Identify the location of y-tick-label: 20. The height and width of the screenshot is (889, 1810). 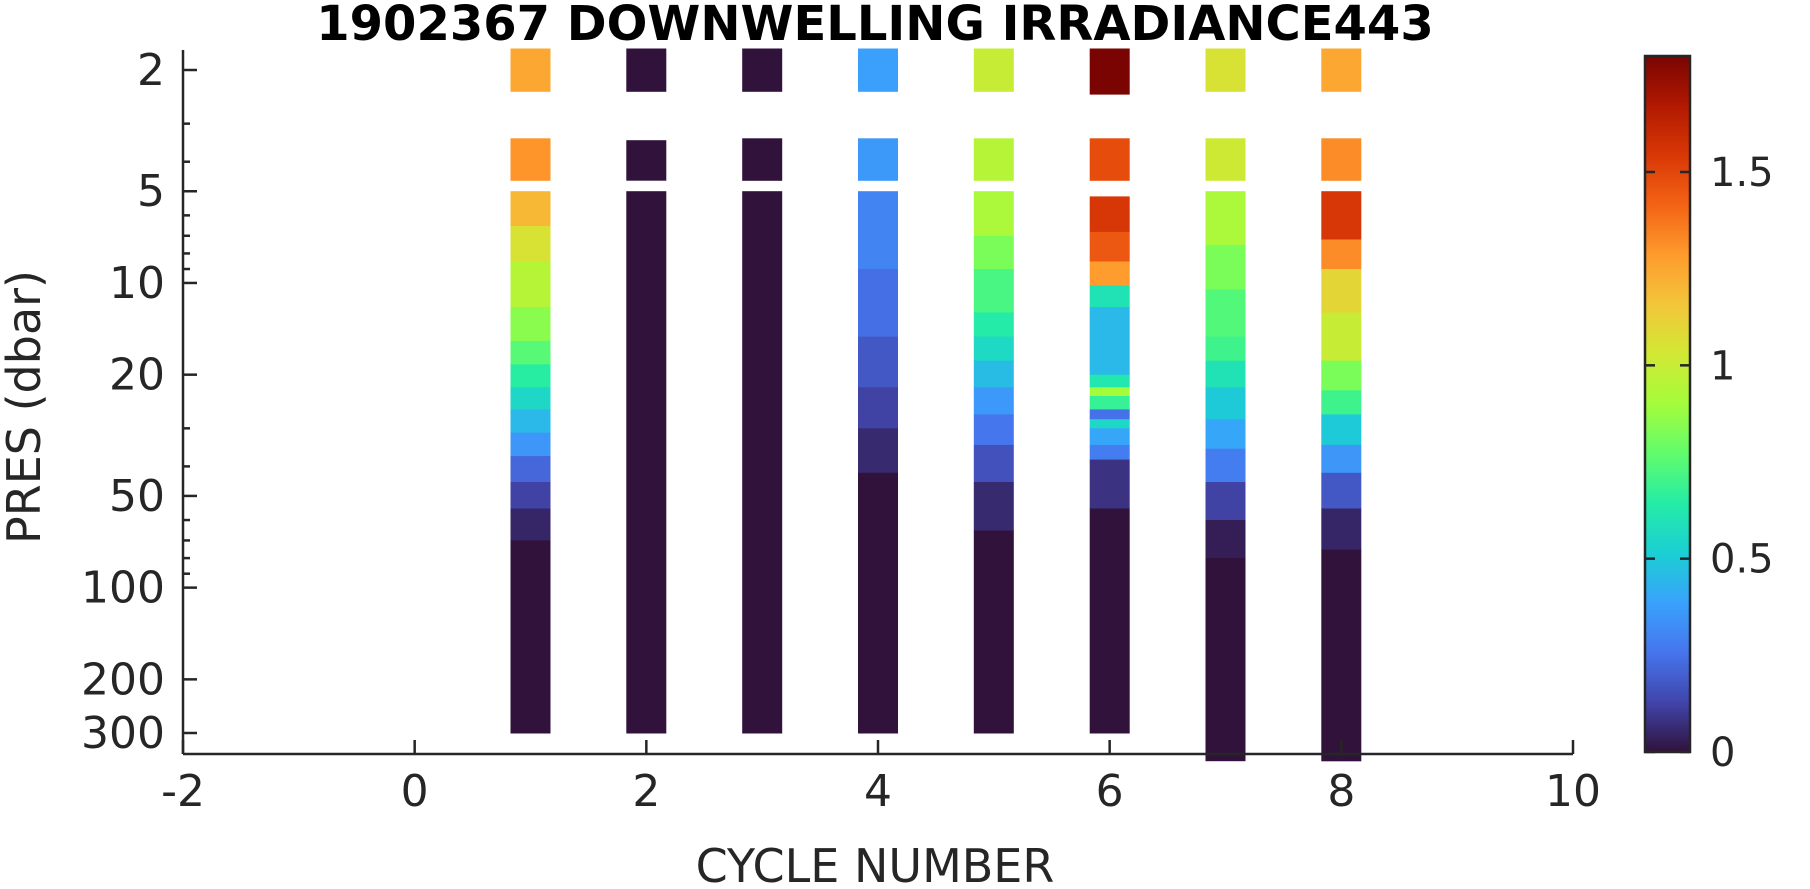
(137, 375).